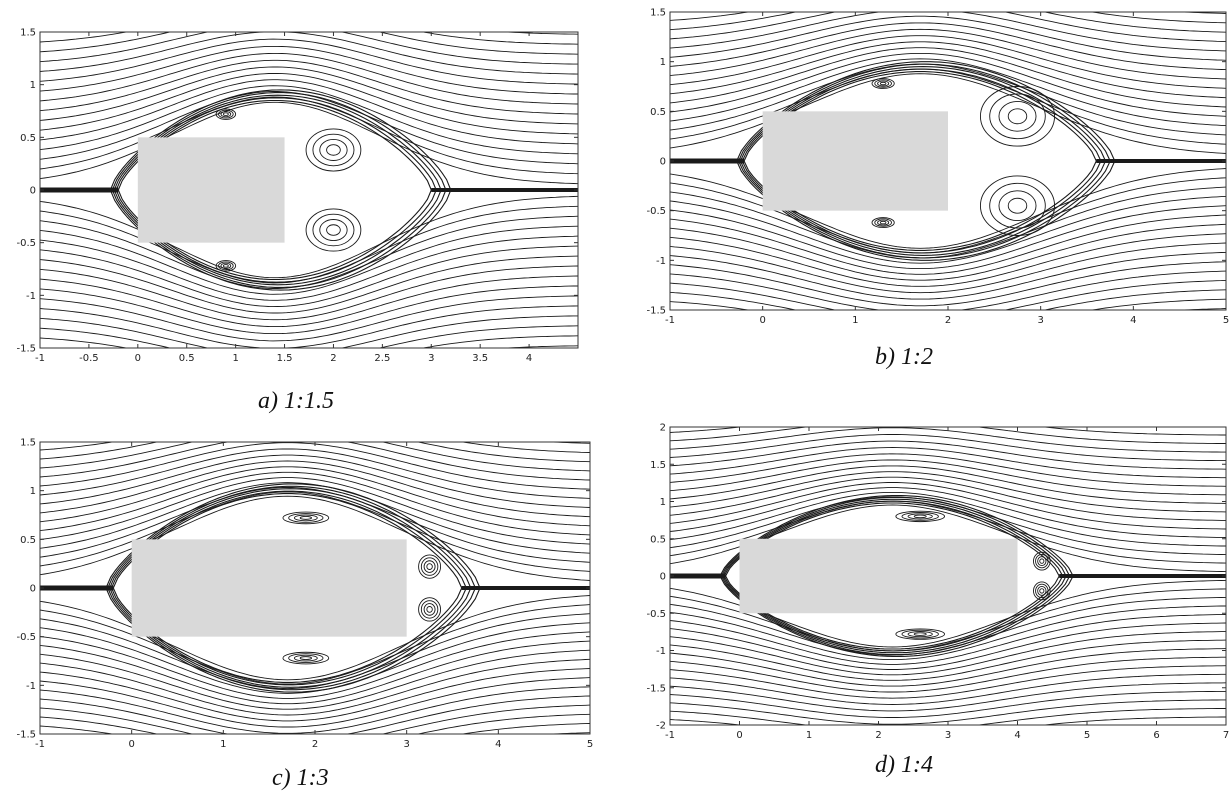  I want to click on y-tick-label: 0, so click(663, 577).